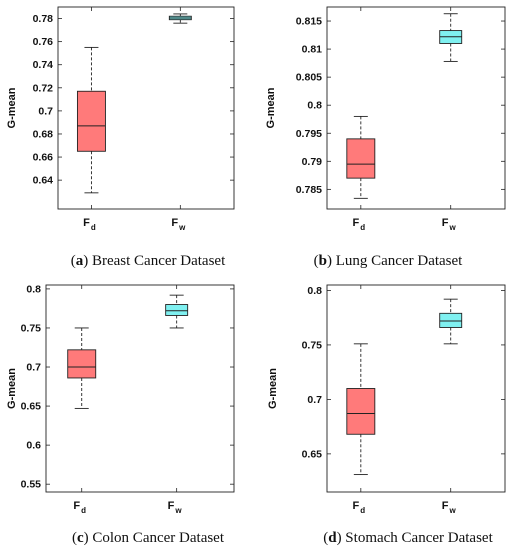 The height and width of the screenshot is (550, 511). Describe the element at coordinates (389, 261) in the screenshot. I see `panel-caption: (b) Lung Cancer Dataset` at that location.